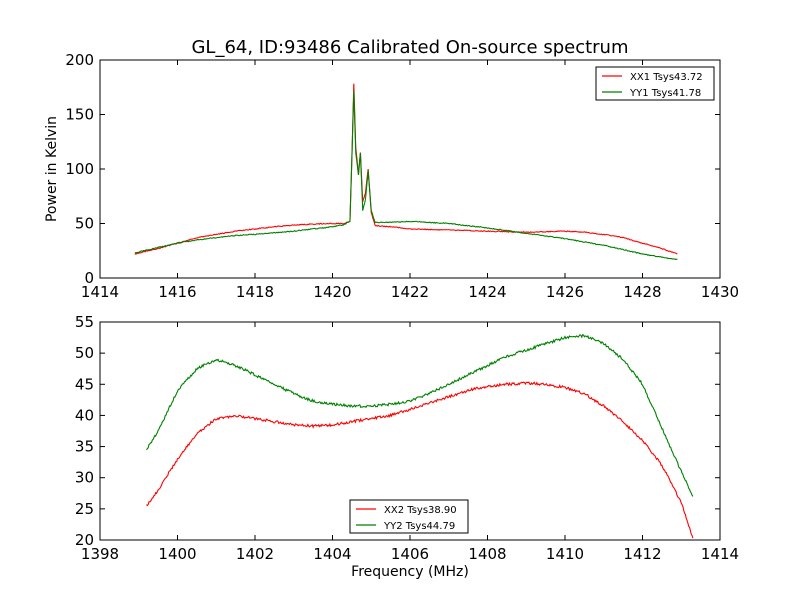  What do you see at coordinates (666, 77) in the screenshot?
I see `legend-label: XX1 Tsys43.72` at bounding box center [666, 77].